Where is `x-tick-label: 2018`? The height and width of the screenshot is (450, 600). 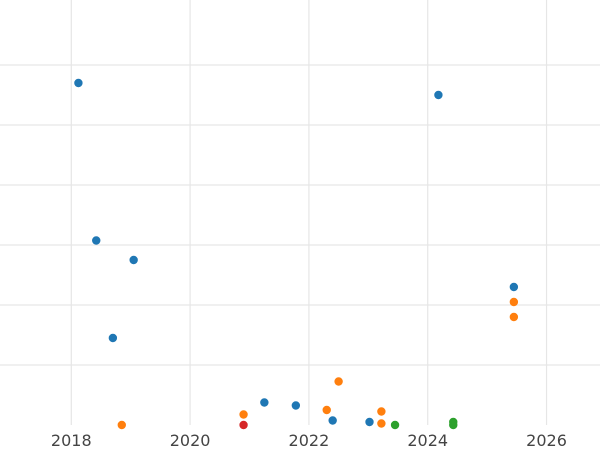
x-tick-label: 2018 is located at coordinates (71, 440).